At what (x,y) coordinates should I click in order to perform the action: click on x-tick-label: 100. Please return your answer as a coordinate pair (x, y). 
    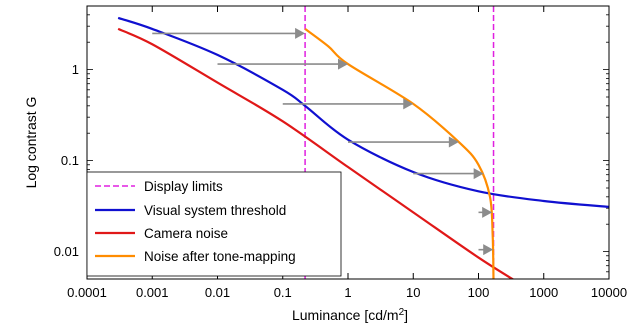
    Looking at the image, I should click on (479, 292).